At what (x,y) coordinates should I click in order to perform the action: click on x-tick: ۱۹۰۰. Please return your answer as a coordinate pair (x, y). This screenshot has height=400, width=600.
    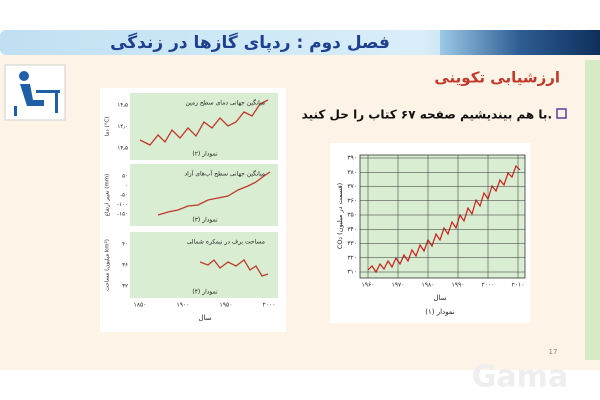
    Looking at the image, I should click on (183, 305).